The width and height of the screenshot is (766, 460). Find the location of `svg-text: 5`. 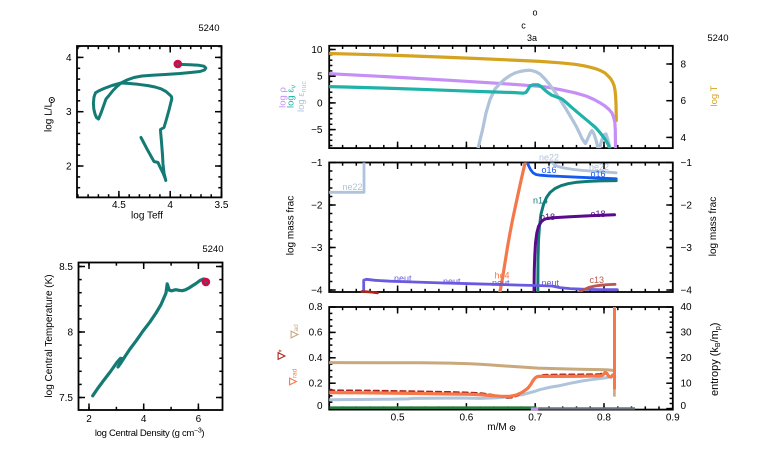

svg-text: 5 is located at coordinates (320, 77).